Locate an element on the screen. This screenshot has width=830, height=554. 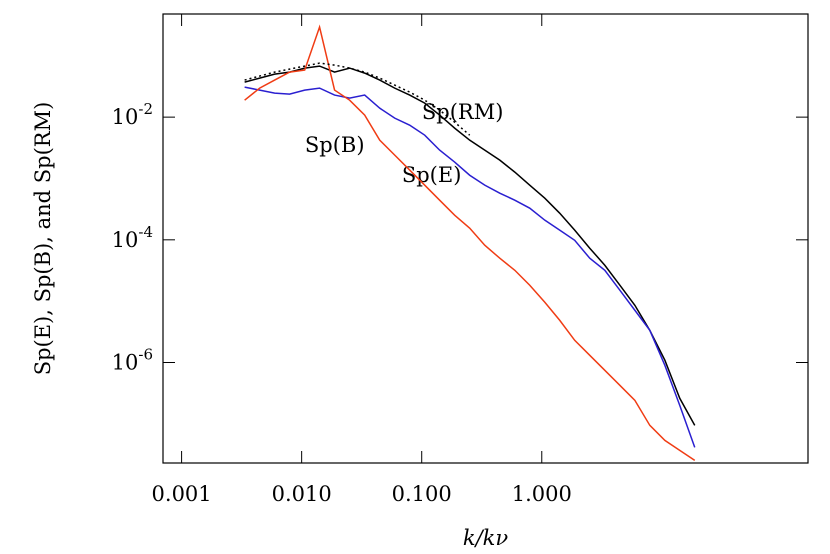
y-tick-label: 10⁻⁶ is located at coordinates (132, 360).